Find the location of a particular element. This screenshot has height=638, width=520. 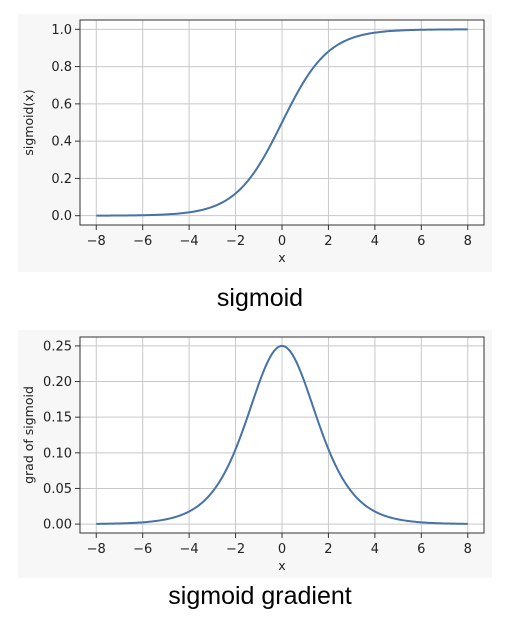

sigmoid-gradient-caption: sigmoid gradient is located at coordinates (260, 596).